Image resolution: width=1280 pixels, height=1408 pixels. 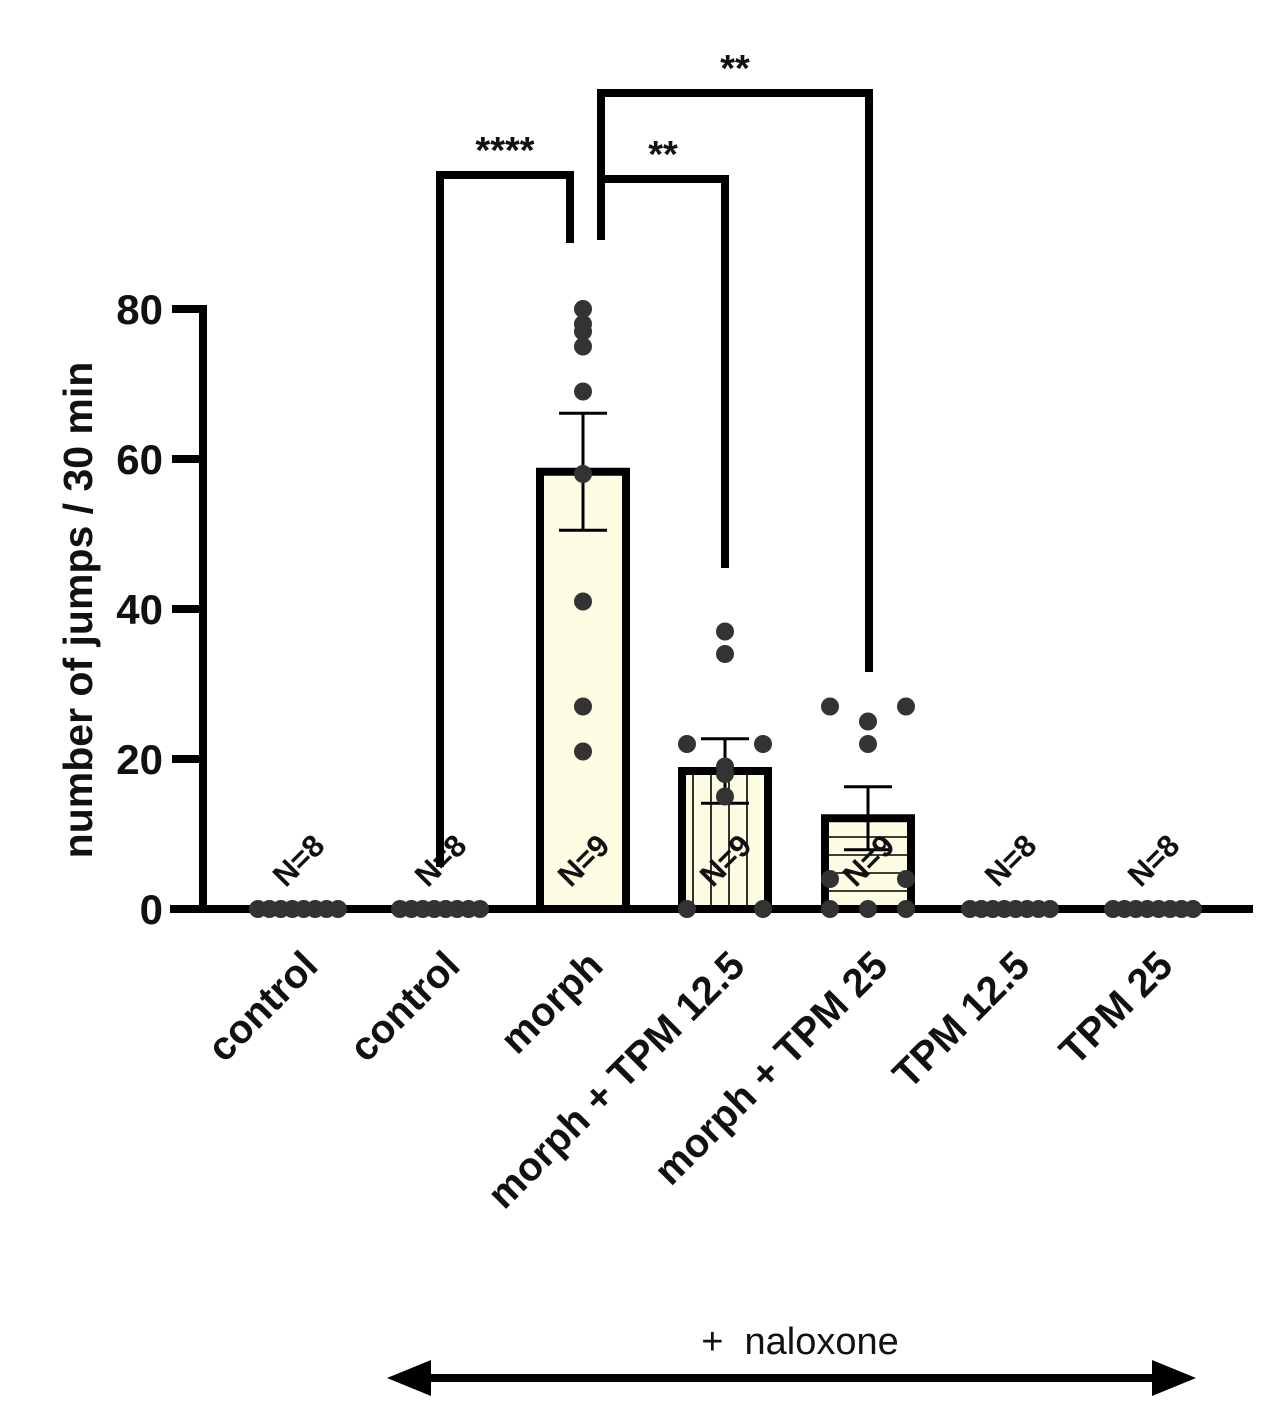 I want to click on n-label-6: N=8, so click(x=1154, y=861).